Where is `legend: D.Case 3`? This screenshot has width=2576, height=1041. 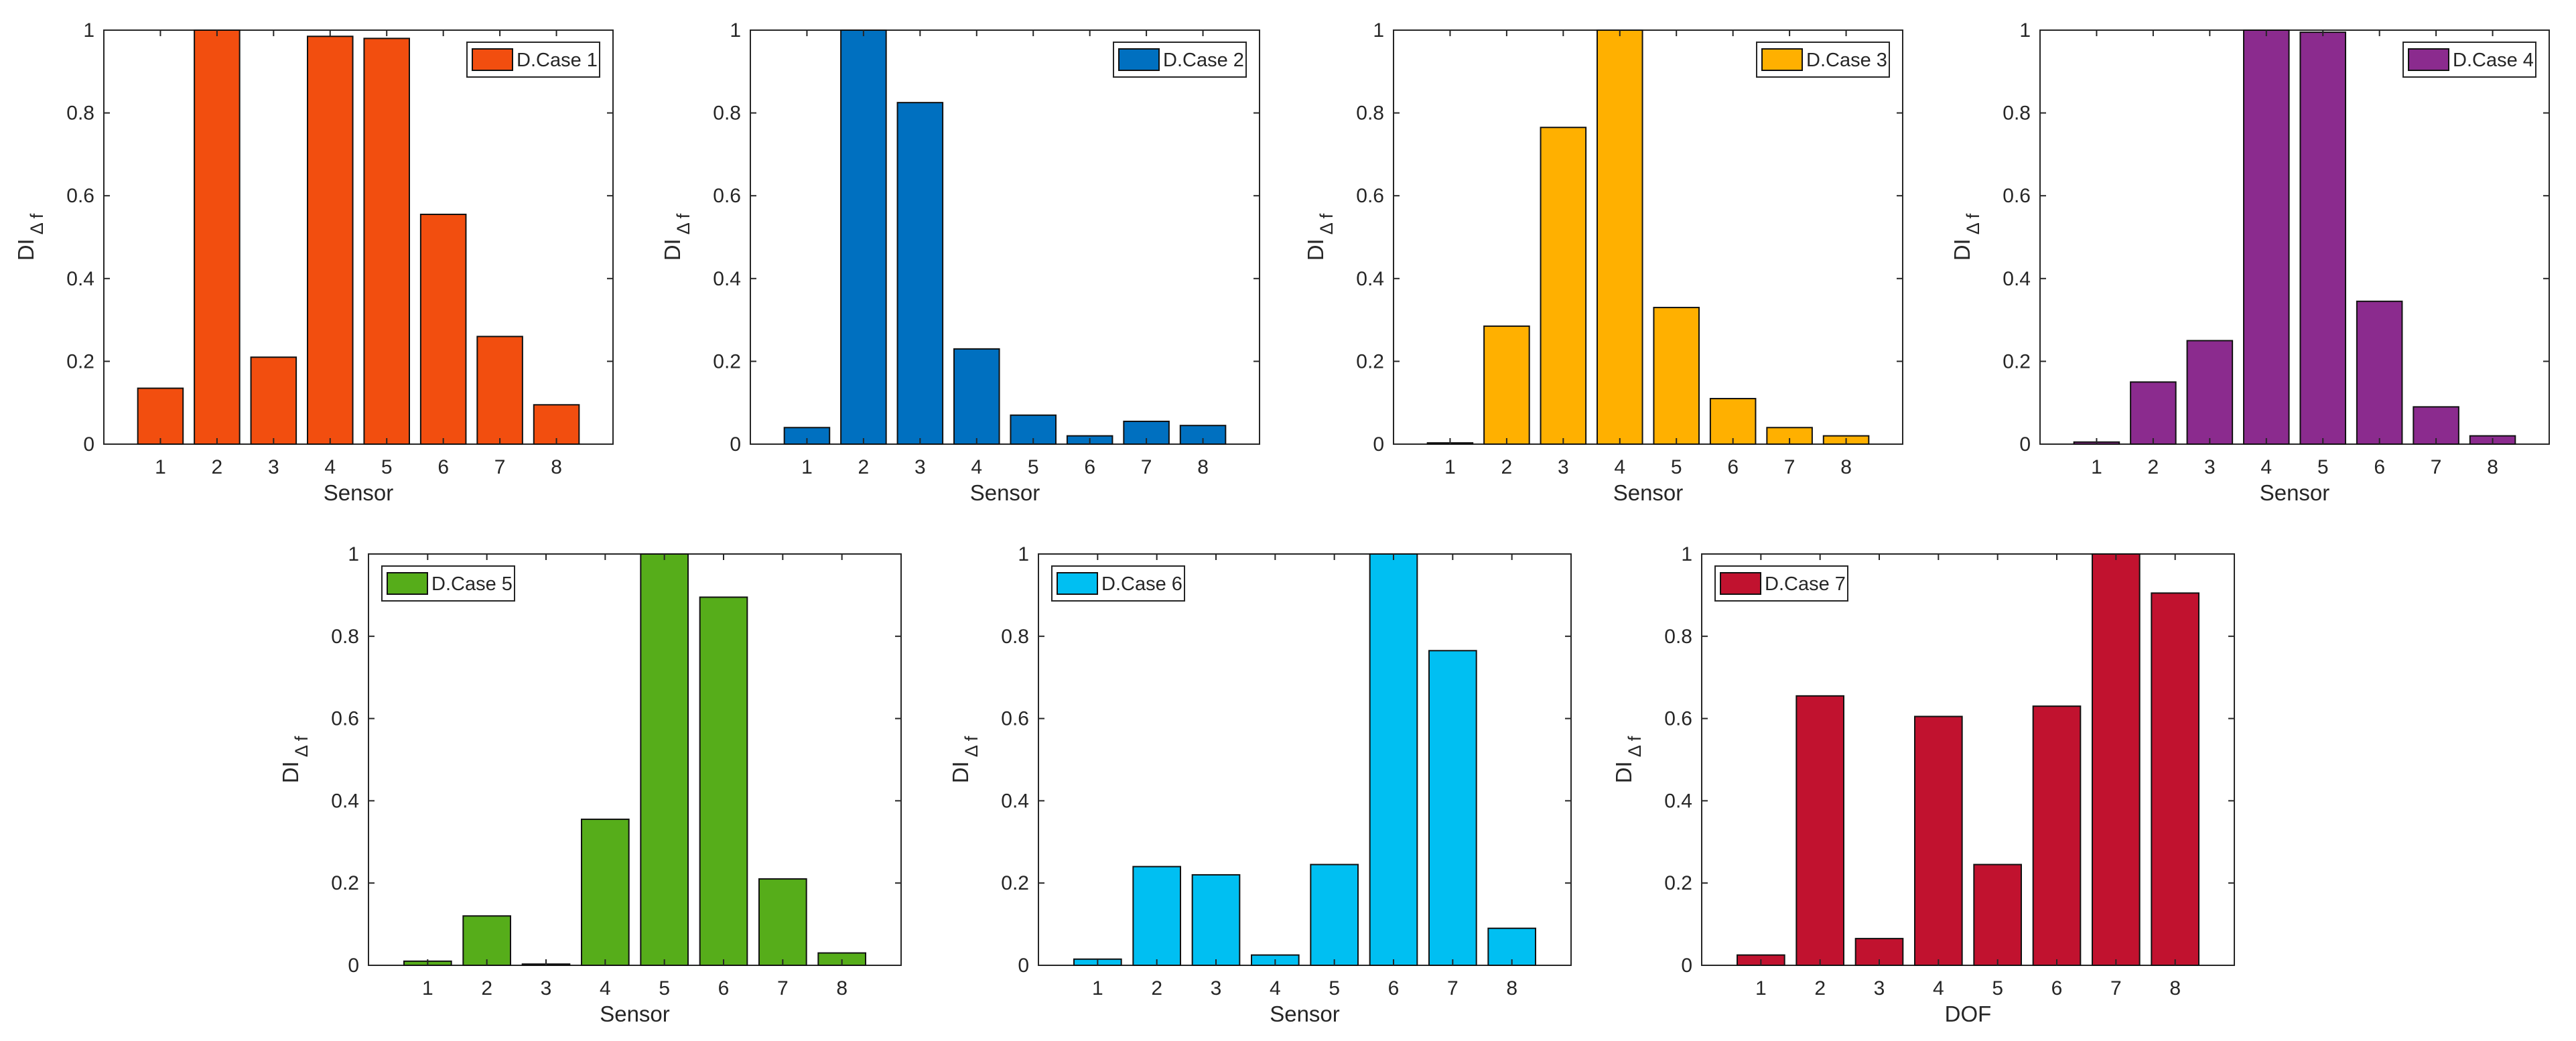
legend: D.Case 3 is located at coordinates (1823, 60).